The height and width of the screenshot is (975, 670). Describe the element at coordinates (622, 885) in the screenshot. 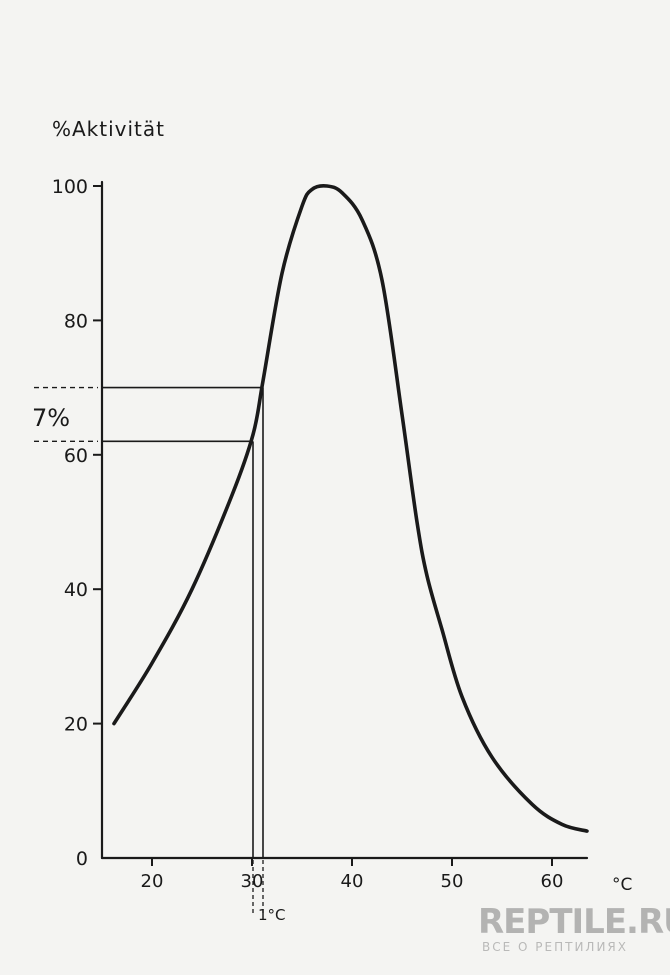

I see `x-axis-label: °C` at that location.